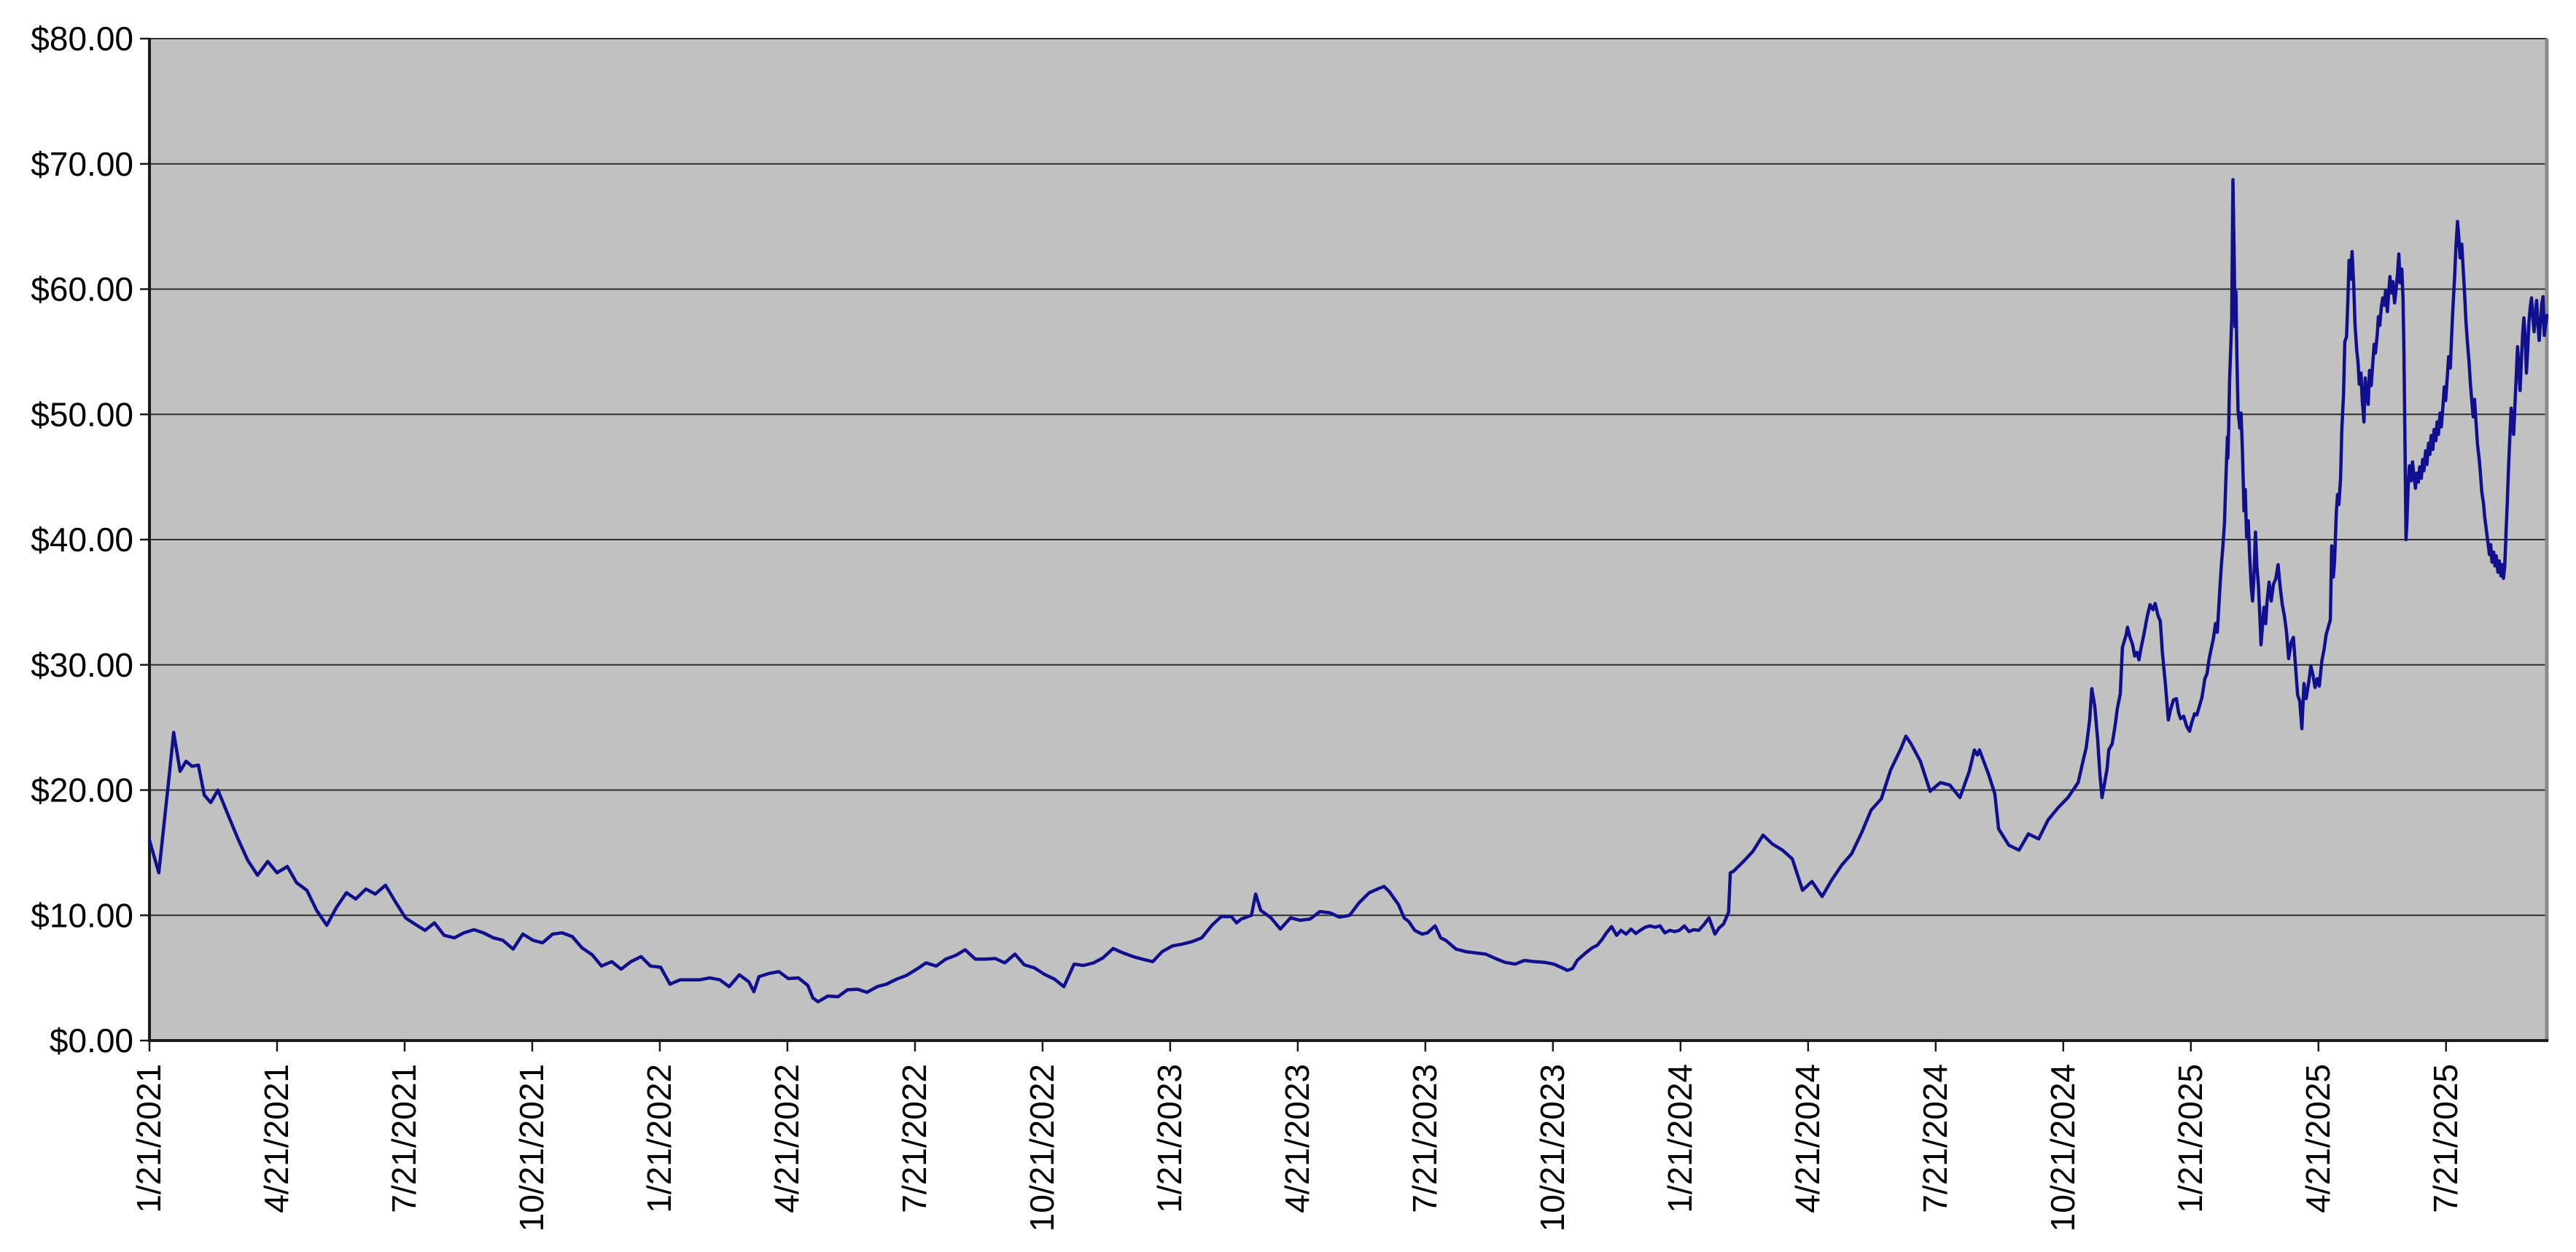  Describe the element at coordinates (82, 790) in the screenshot. I see `y-axis-label: $20.00` at that location.